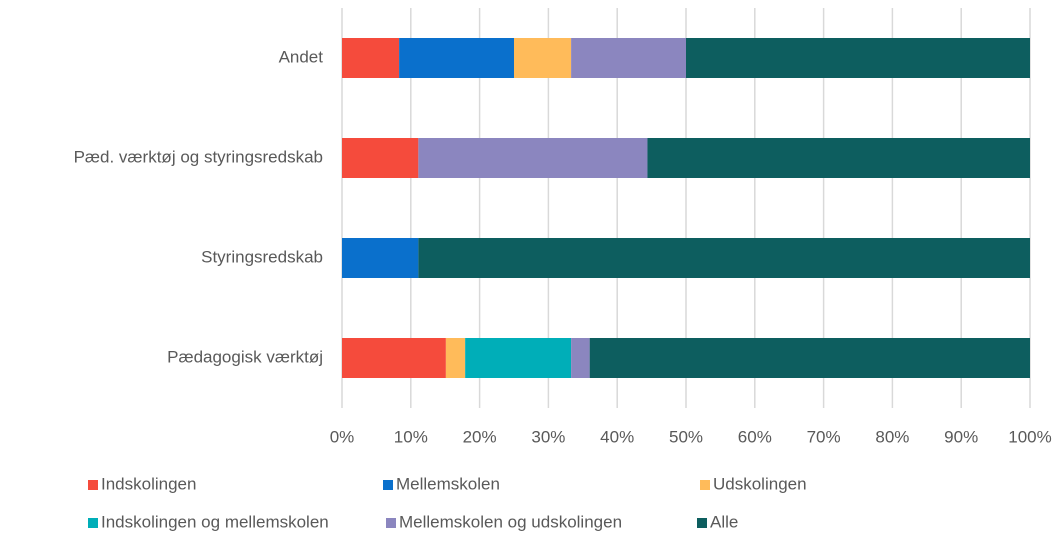 This screenshot has width=1059, height=538. I want to click on legend-label: Alle, so click(724, 521).